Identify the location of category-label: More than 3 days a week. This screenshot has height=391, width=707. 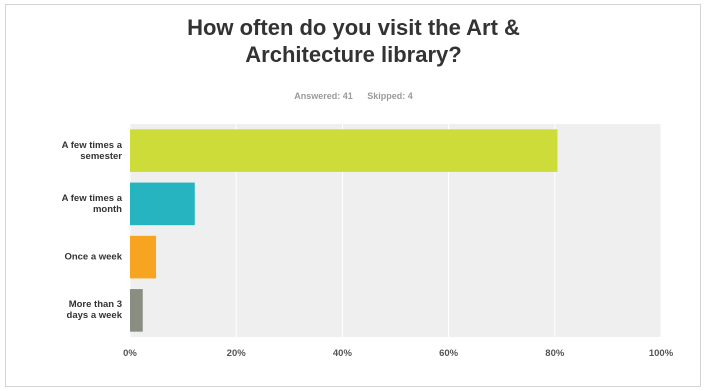
(94, 310).